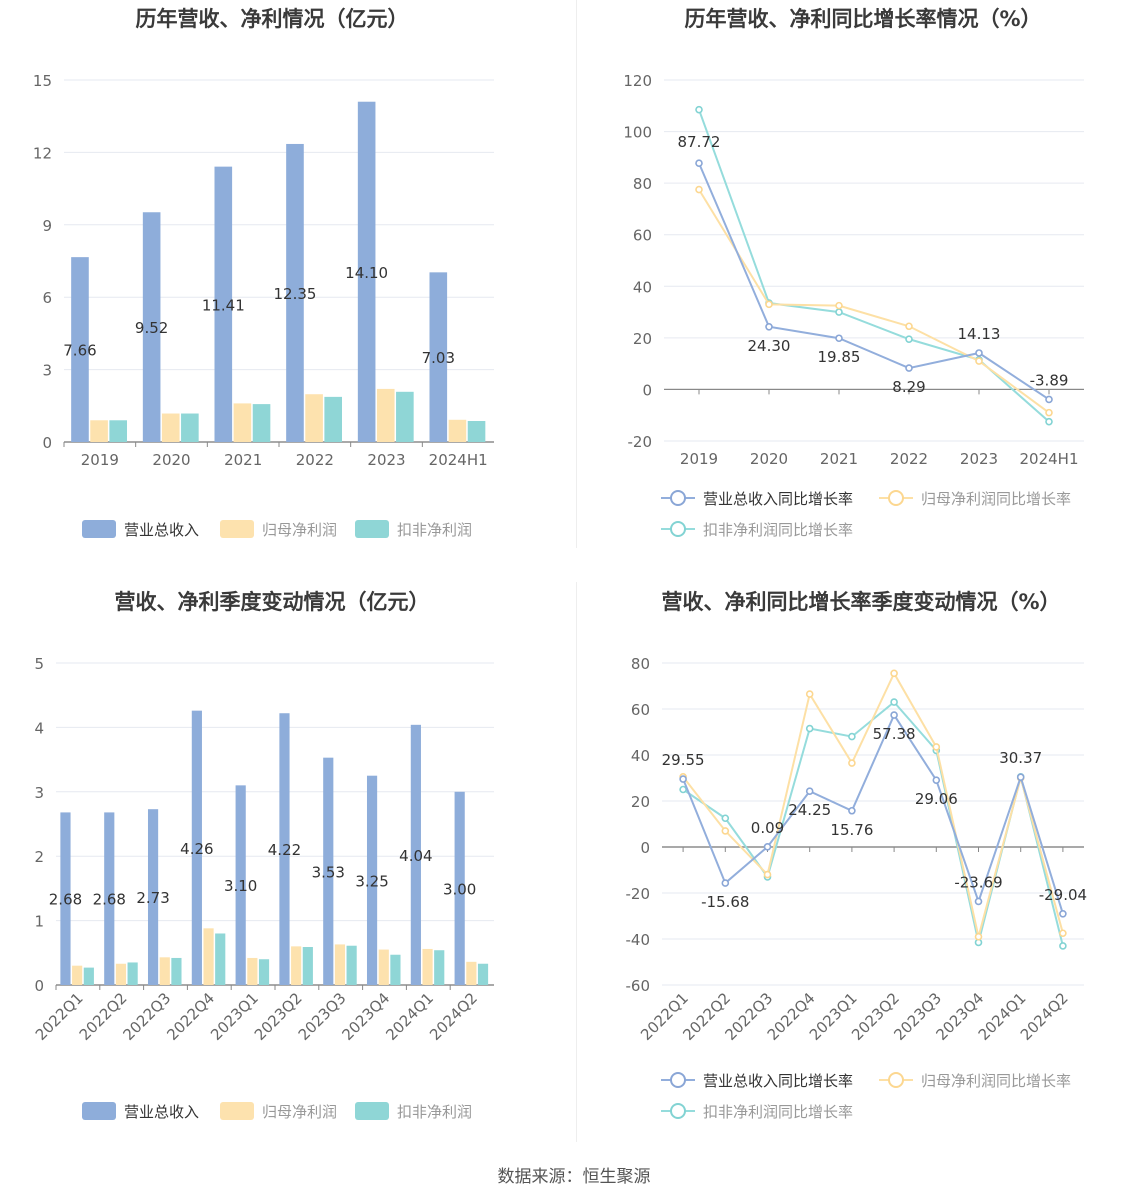 Image resolution: width=1148 pixels, height=1202 pixels. I want to click on y-tick-label: 6, so click(47, 298).